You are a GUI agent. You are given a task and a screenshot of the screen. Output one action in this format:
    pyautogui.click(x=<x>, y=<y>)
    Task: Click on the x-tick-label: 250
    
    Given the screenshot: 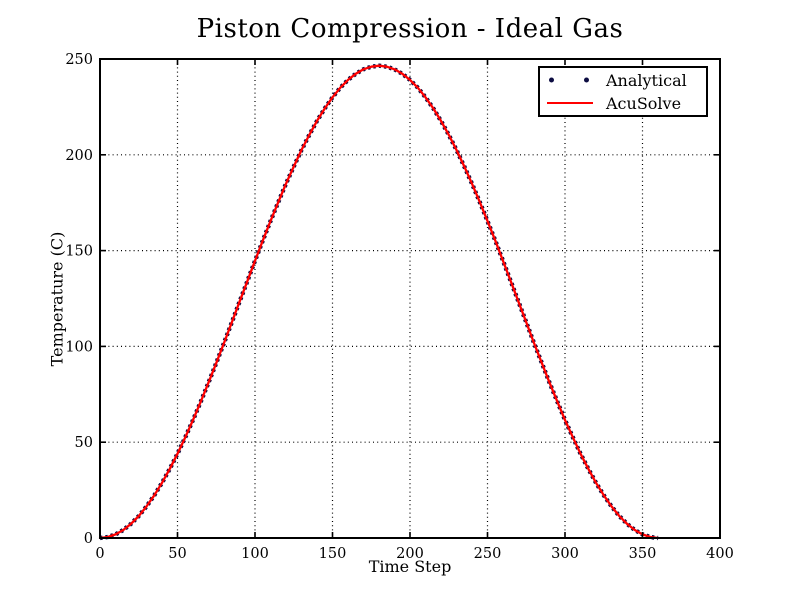 What is the action you would take?
    pyautogui.click(x=488, y=554)
    